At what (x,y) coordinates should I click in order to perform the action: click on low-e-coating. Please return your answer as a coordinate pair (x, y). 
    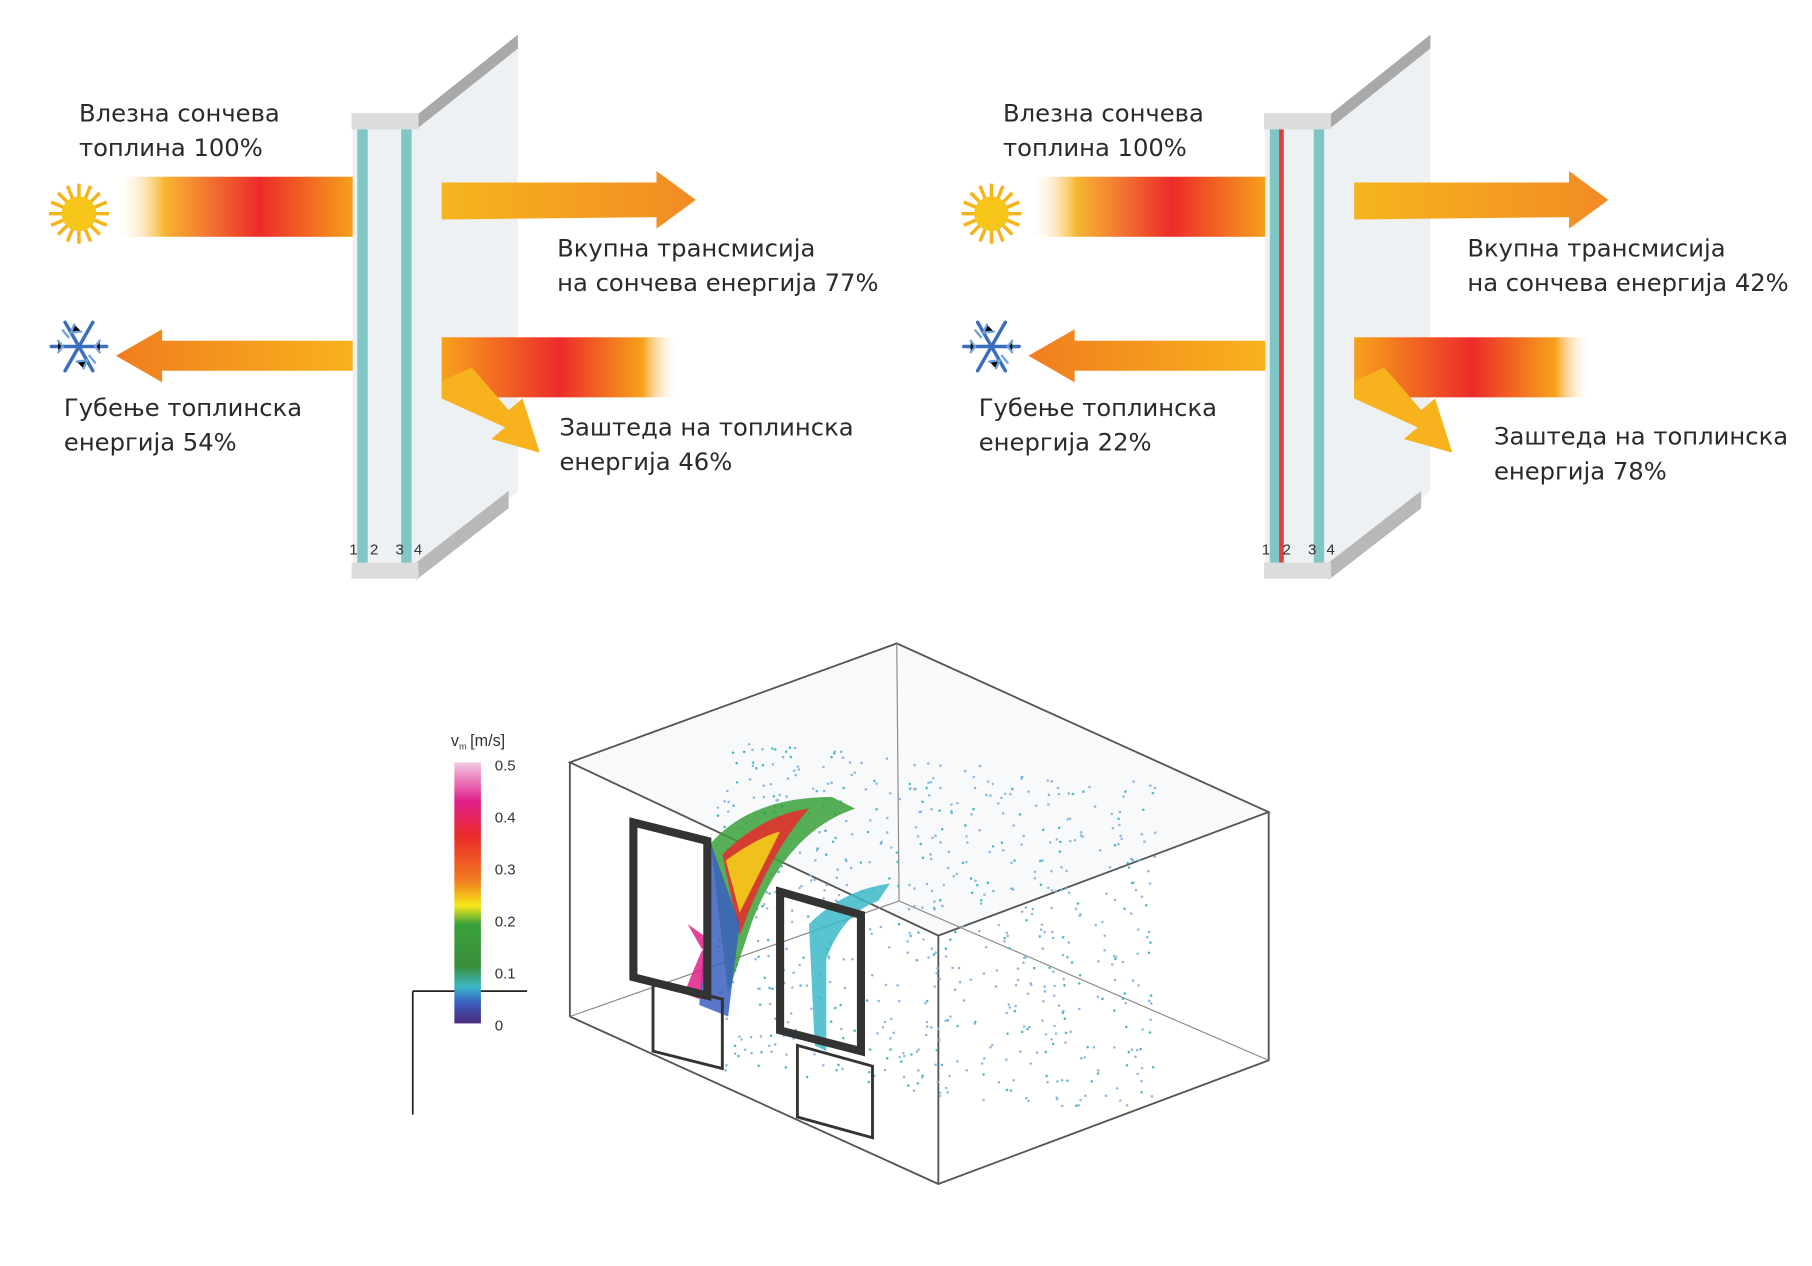
    Looking at the image, I should click on (1281, 346).